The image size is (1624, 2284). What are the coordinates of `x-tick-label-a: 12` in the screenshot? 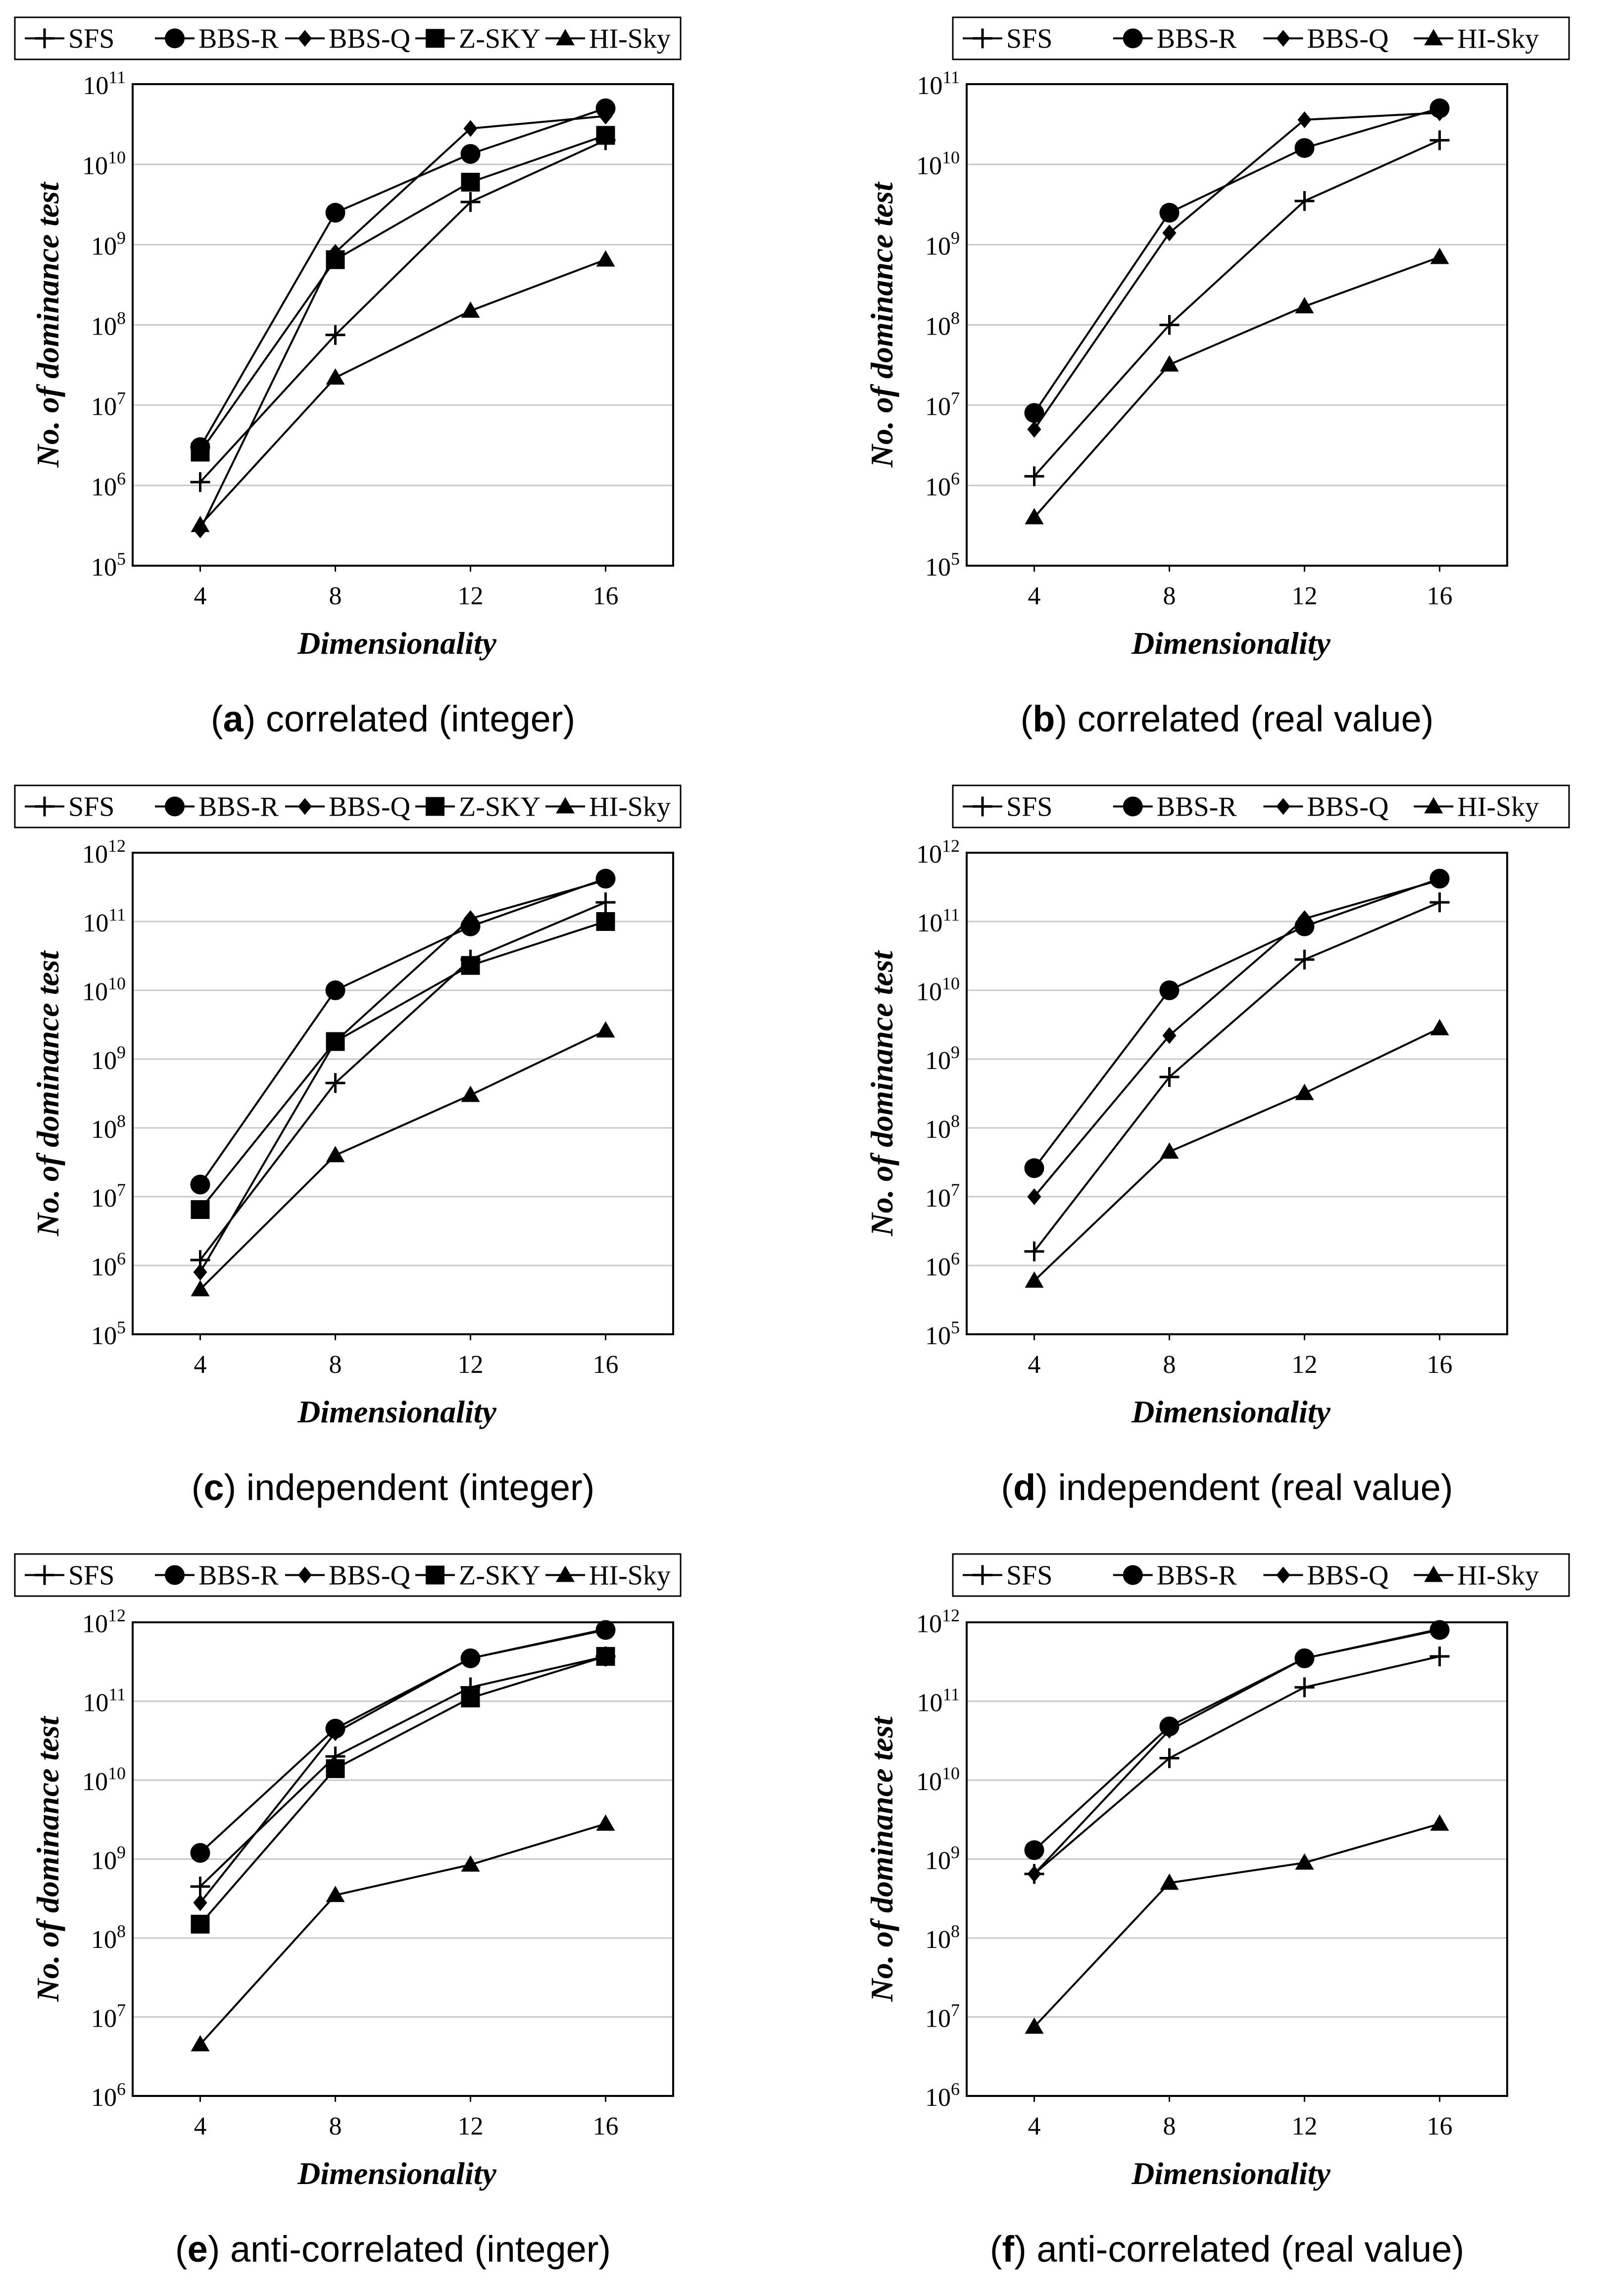 It's located at (471, 596).